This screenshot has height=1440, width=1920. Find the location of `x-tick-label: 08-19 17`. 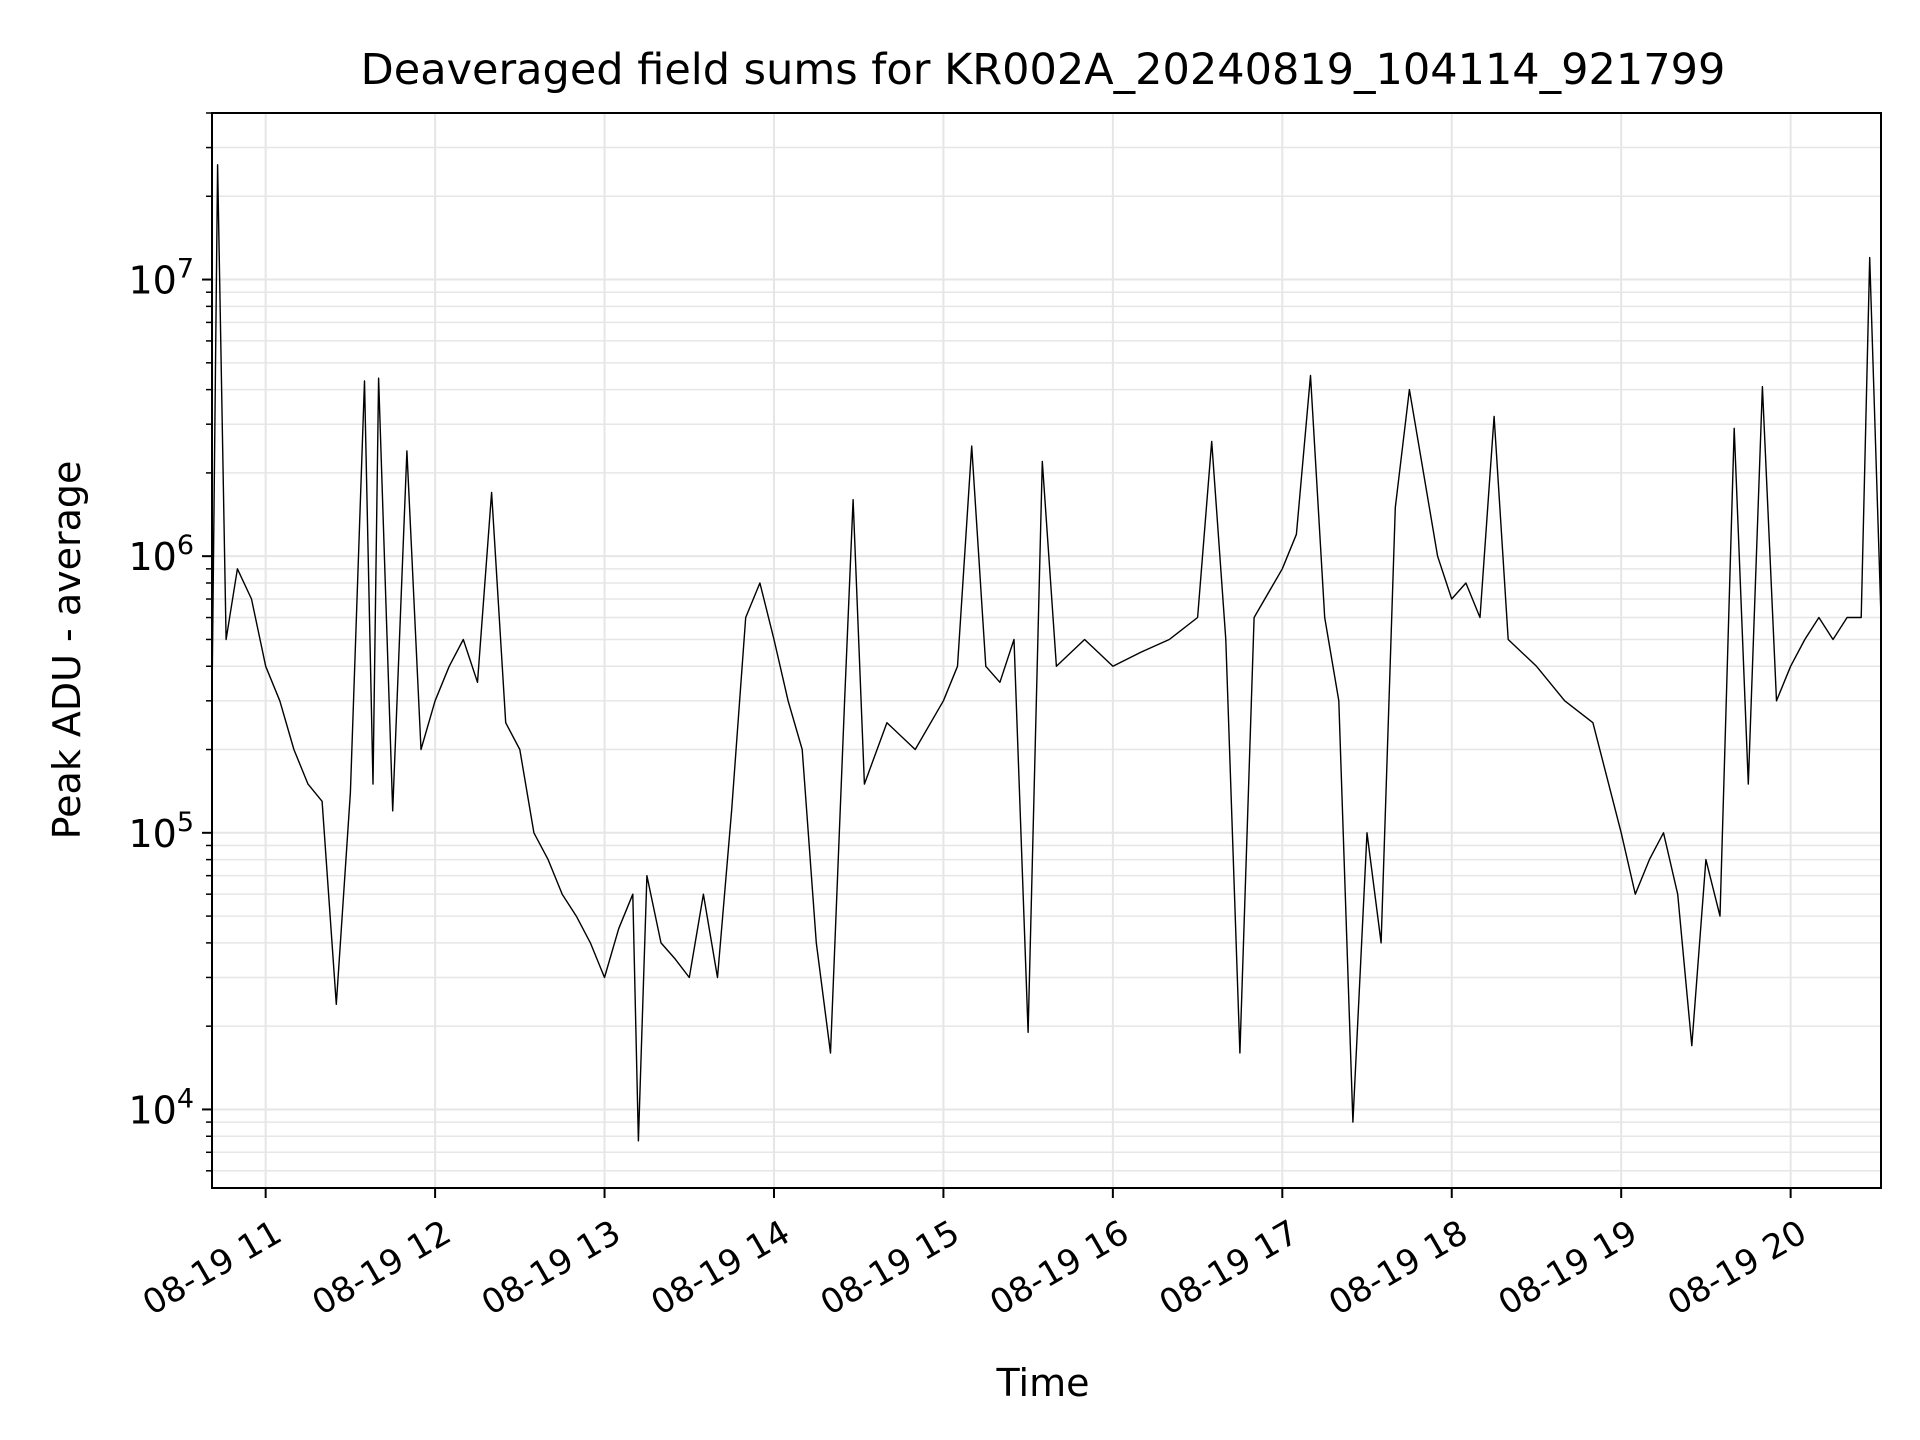

x-tick-label: 08-19 17 is located at coordinates (1229, 1268).